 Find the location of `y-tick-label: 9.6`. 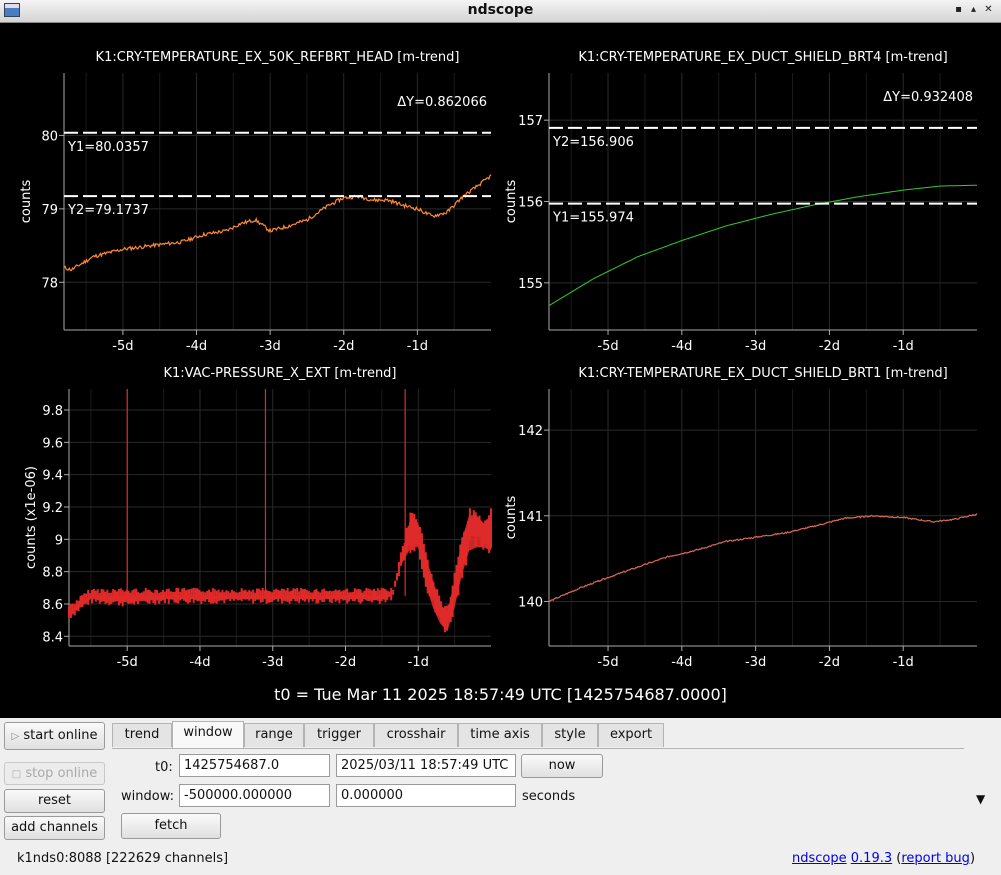

y-tick-label: 9.6 is located at coordinates (52, 443).